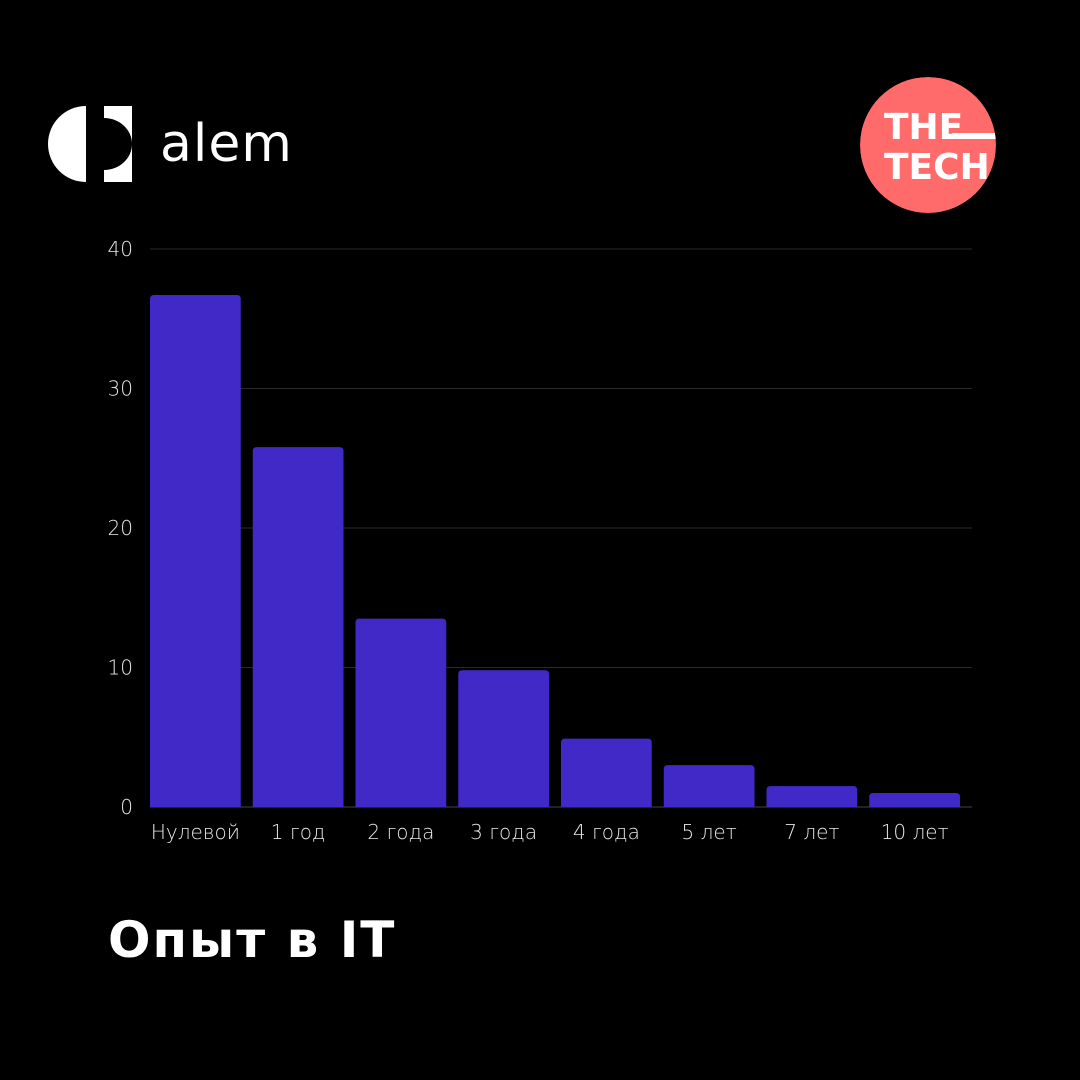  Describe the element at coordinates (937, 167) in the screenshot. I see `partner-line2: TECH` at that location.